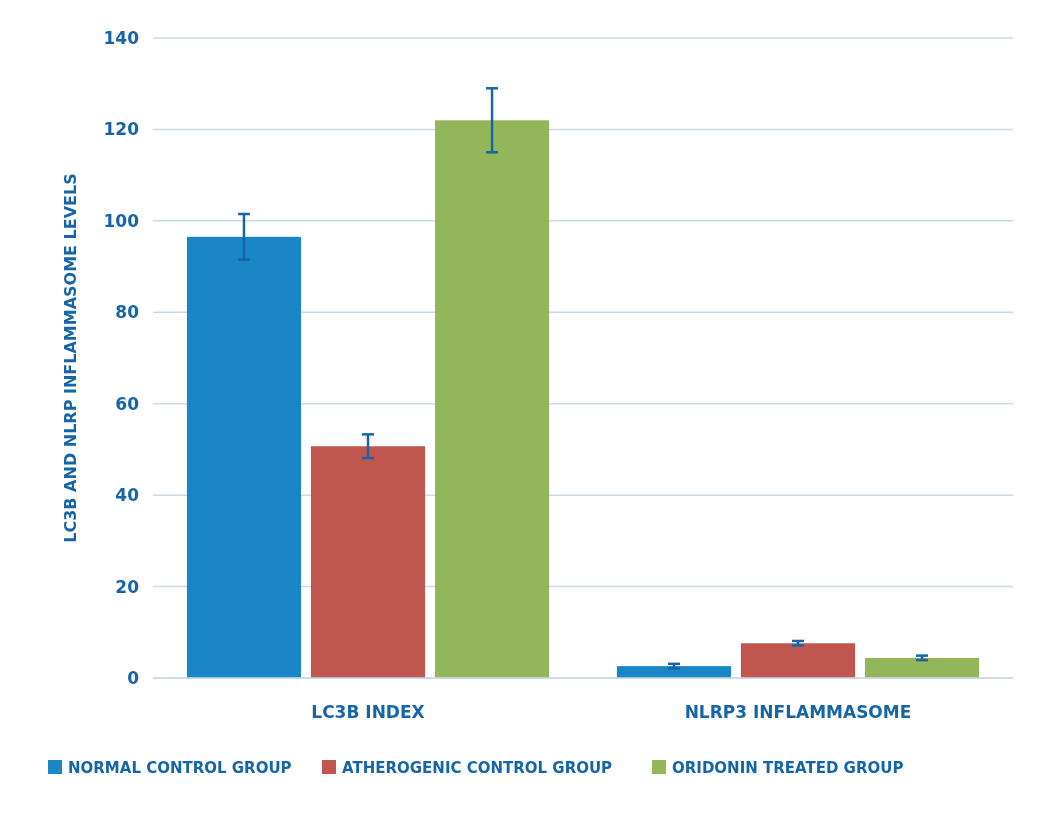 The height and width of the screenshot is (814, 1041). What do you see at coordinates (798, 712) in the screenshot?
I see `x-tick-label: NLRP3 INFLAMMASOME` at bounding box center [798, 712].